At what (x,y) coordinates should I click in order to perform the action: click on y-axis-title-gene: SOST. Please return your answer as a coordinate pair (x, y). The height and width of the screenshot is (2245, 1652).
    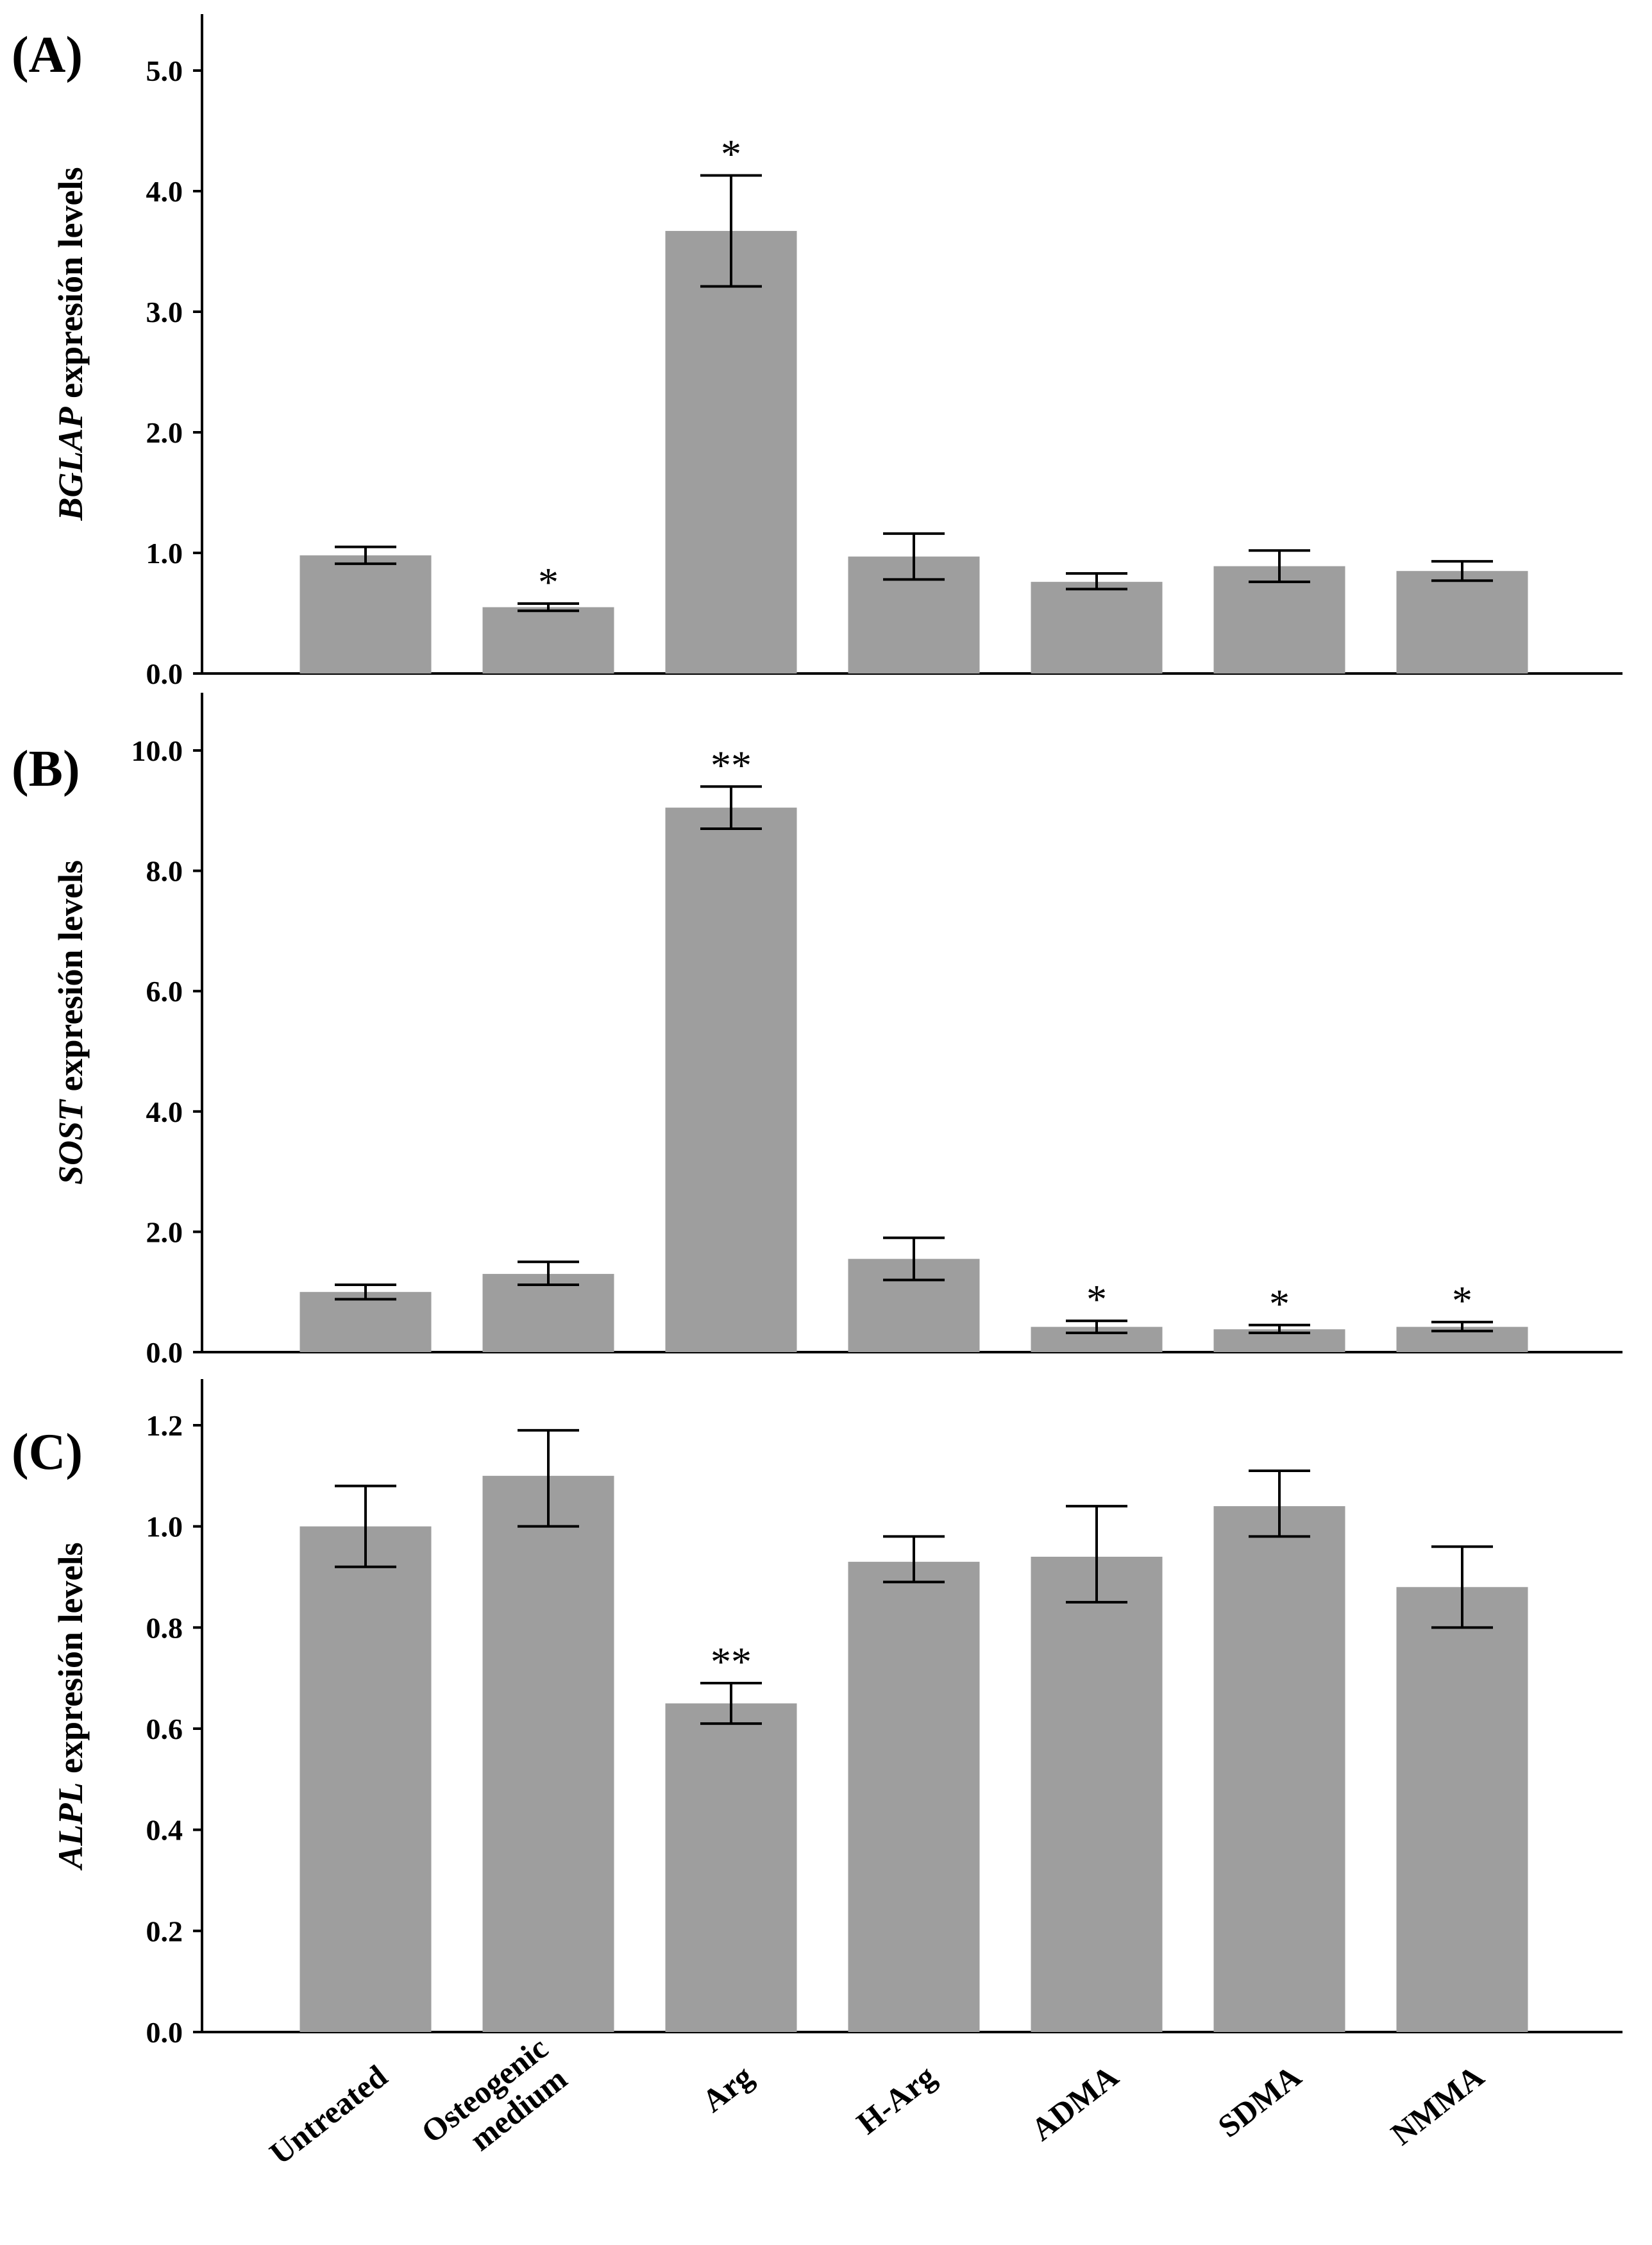
    Looking at the image, I should click on (70, 1142).